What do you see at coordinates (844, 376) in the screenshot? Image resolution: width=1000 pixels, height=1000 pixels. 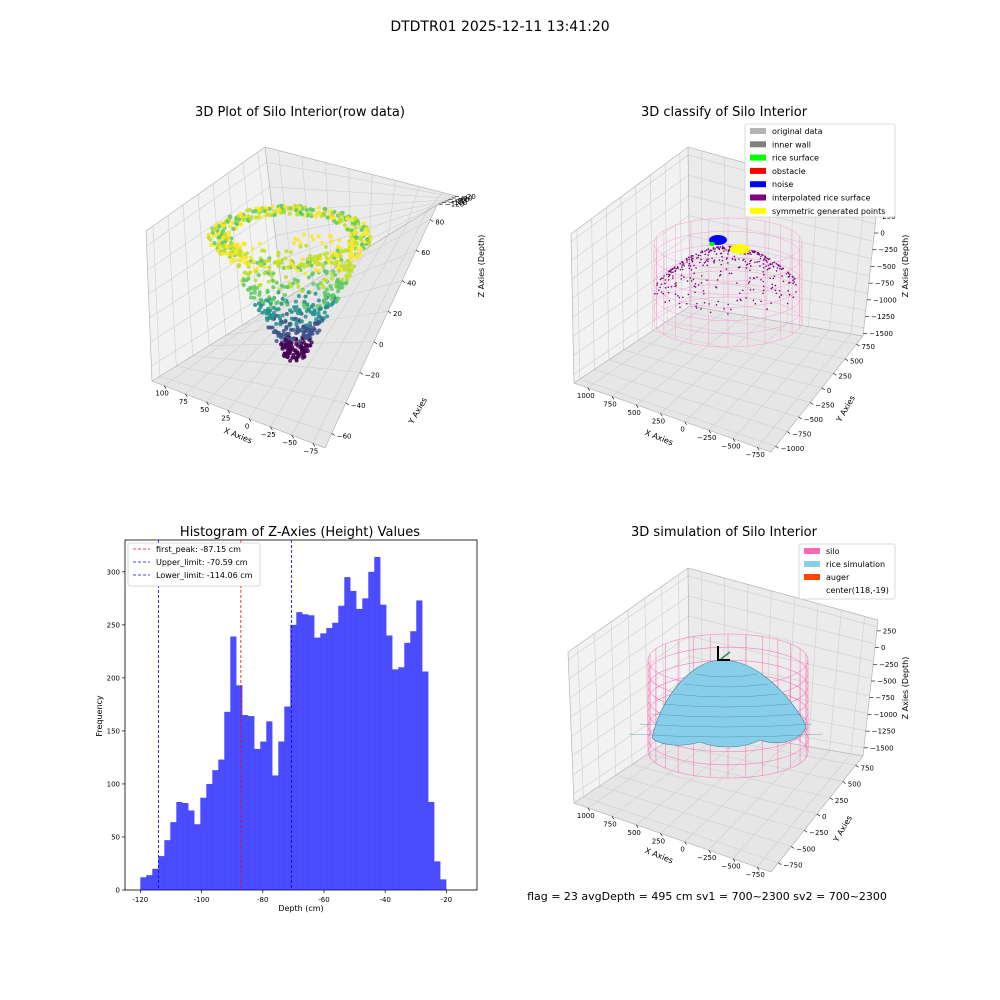 I see `y-tick-label: 250` at bounding box center [844, 376].